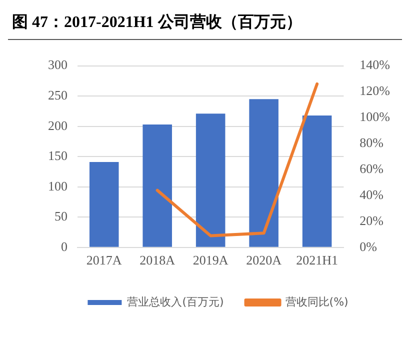 This screenshot has height=343, width=410. Describe the element at coordinates (61, 216) in the screenshot. I see `y-tick-label: 50` at that location.